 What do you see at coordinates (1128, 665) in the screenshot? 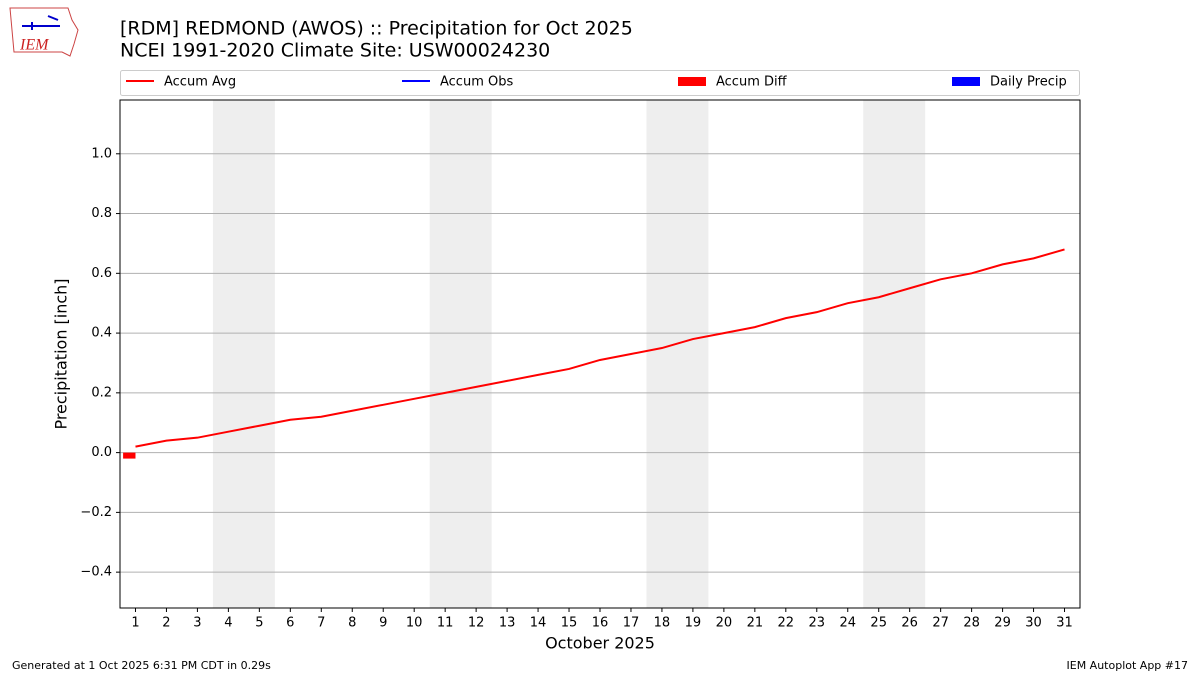
I see `footer-right: IEM Autoplot App #17` at bounding box center [1128, 665].